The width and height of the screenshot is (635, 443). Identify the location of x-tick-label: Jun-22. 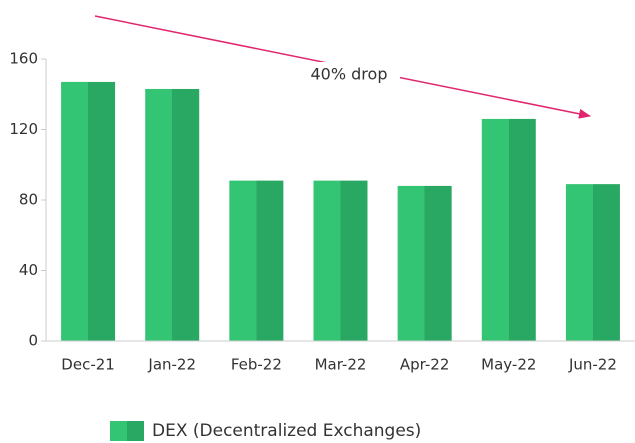
(592, 365).